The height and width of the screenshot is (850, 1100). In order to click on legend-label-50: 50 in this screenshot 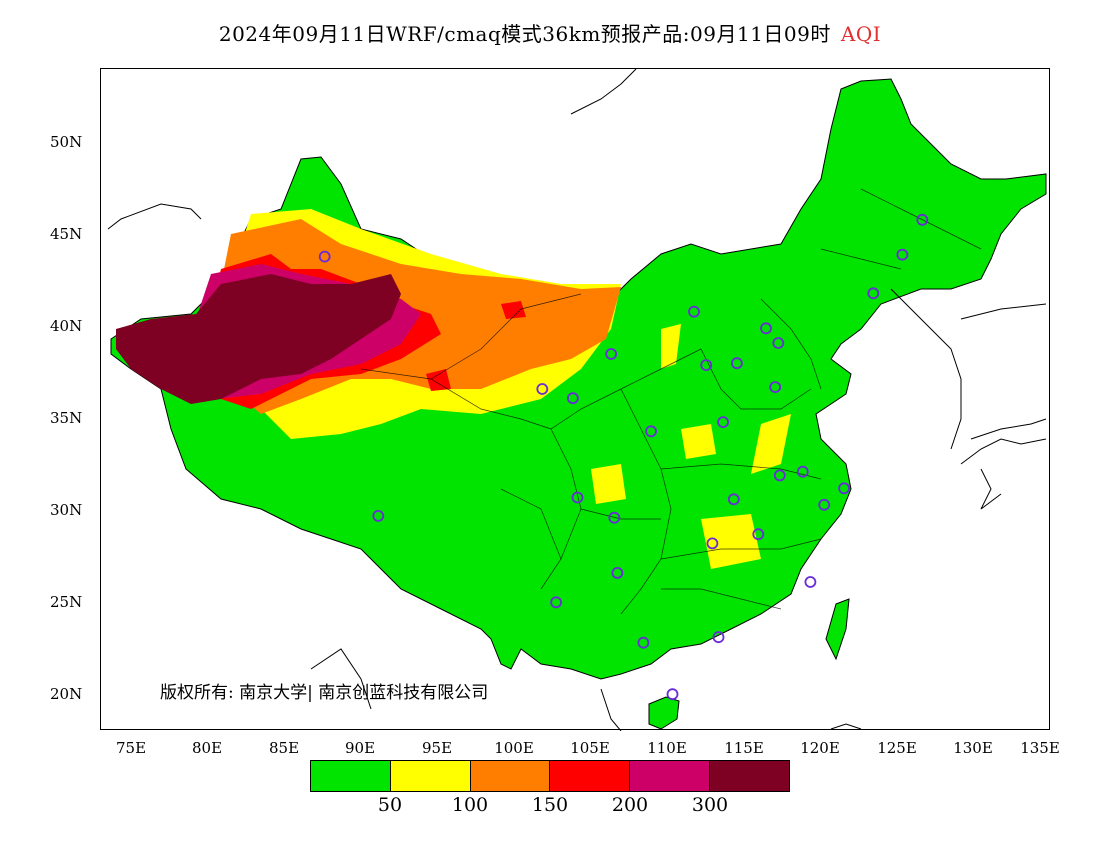, I will do `click(390, 805)`.